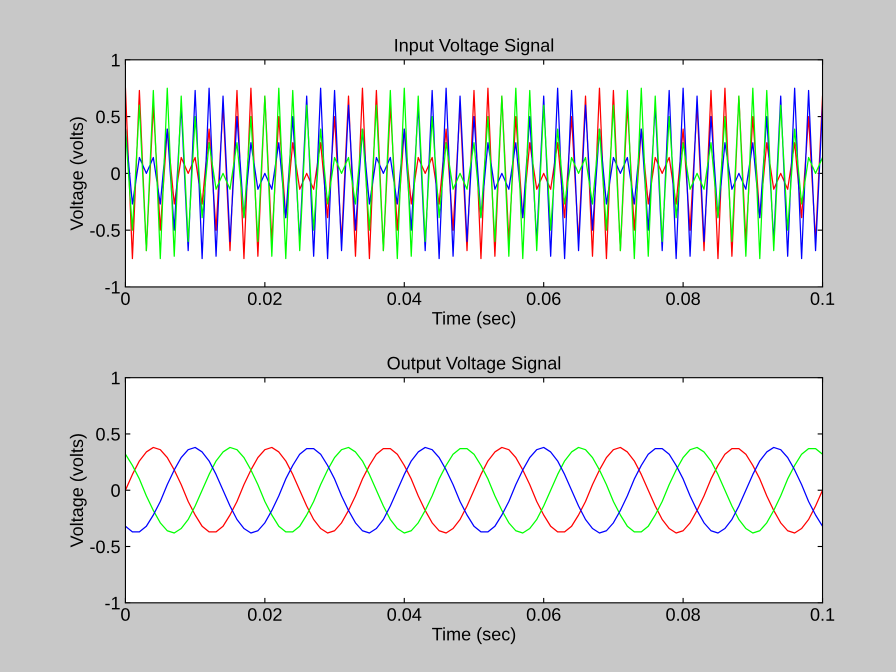  Describe the element at coordinates (474, 490) in the screenshot. I see `line-series` at that location.